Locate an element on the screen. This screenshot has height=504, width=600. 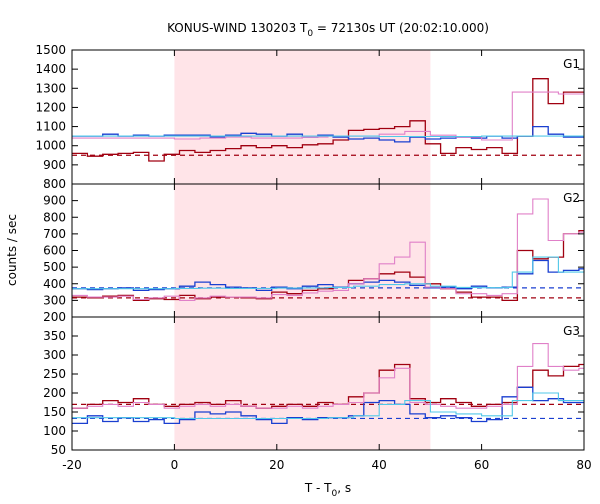
y-tick-label: 1400 is located at coordinates (50, 69).